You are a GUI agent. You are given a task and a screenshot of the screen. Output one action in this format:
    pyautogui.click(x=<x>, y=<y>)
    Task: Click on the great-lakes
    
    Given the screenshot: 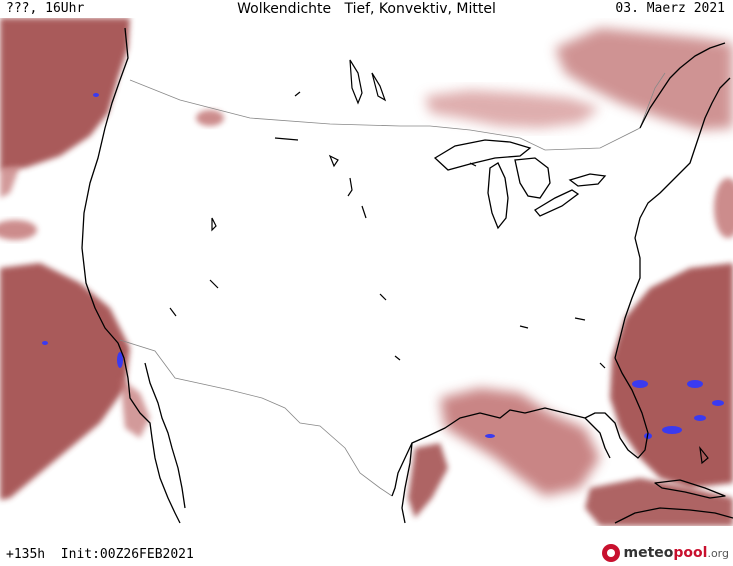 What is the action you would take?
    pyautogui.click(x=520, y=184)
    